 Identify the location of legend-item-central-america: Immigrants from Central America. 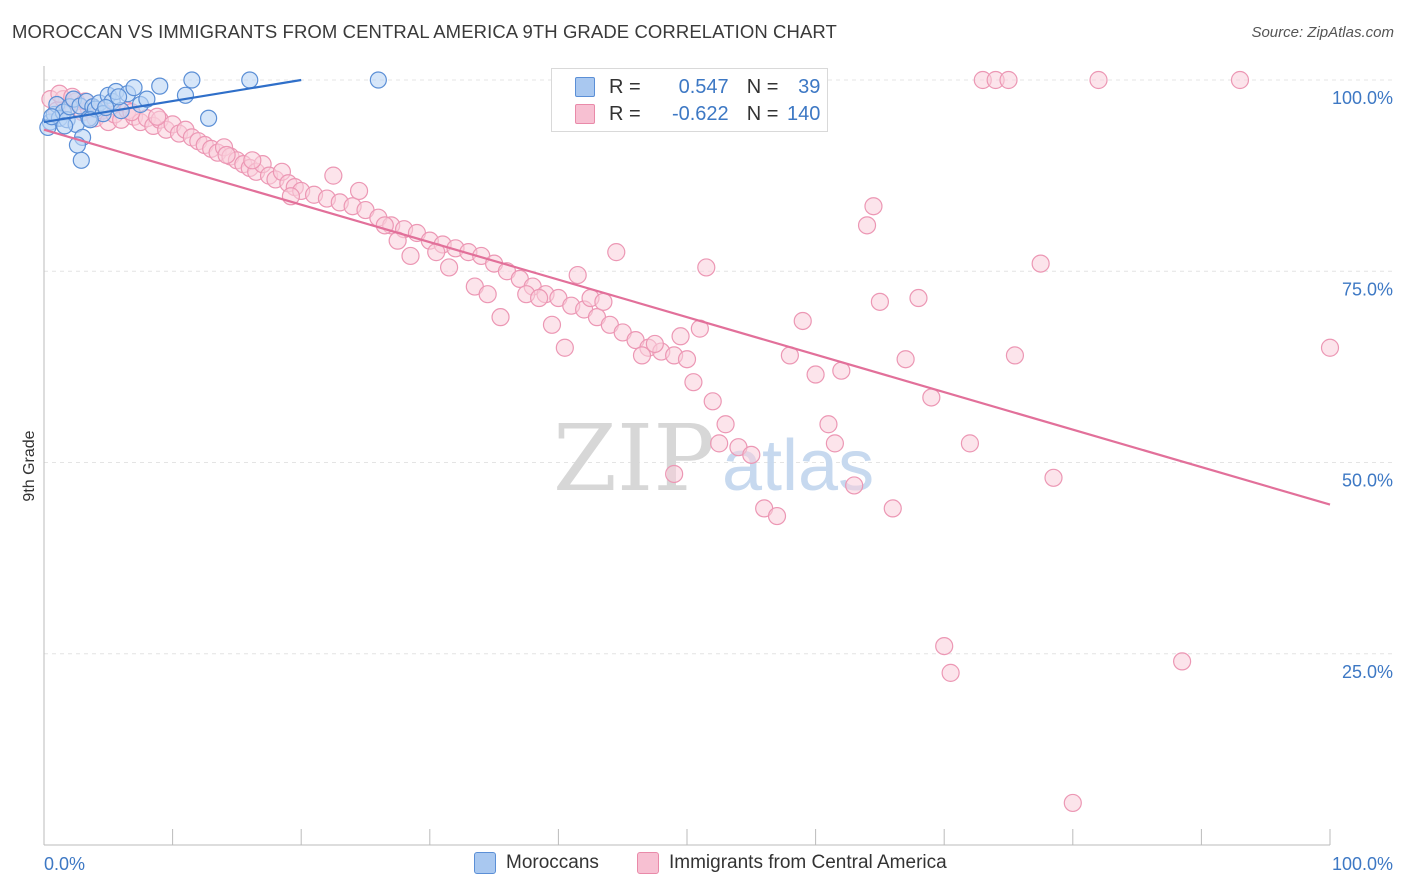
(792, 863).